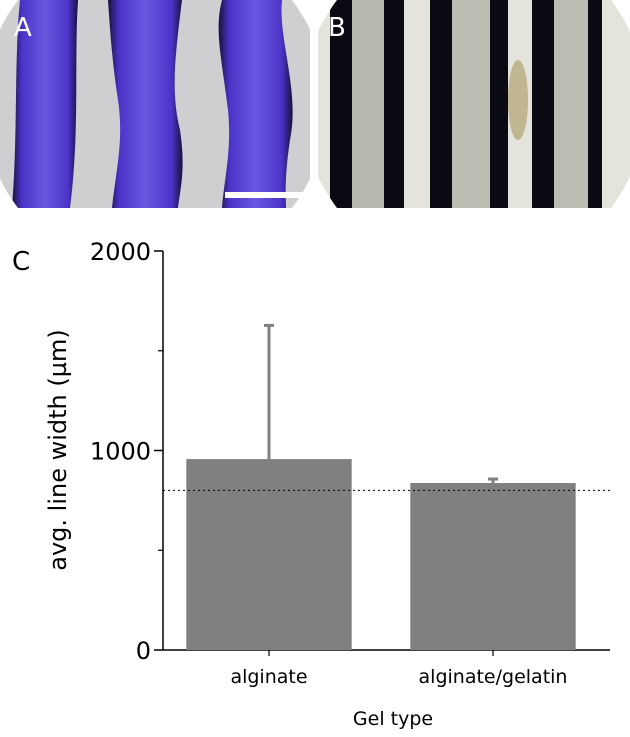 Image resolution: width=630 pixels, height=737 pixels. Describe the element at coordinates (120, 452) in the screenshot. I see `y-tick-label: 1000` at that location.